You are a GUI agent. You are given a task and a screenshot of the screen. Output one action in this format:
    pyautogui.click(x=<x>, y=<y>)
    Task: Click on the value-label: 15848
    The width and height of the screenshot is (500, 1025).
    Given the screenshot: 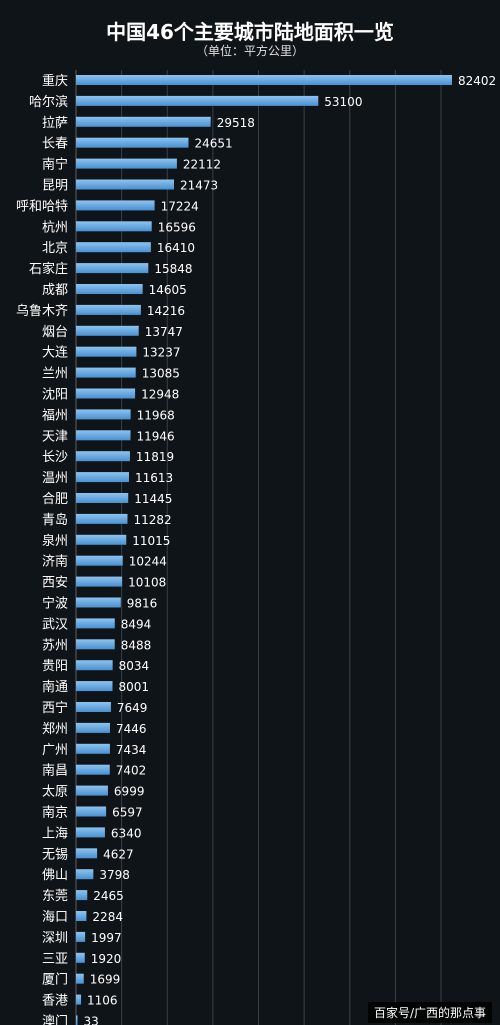 What is the action you would take?
    pyautogui.click(x=173, y=269)
    